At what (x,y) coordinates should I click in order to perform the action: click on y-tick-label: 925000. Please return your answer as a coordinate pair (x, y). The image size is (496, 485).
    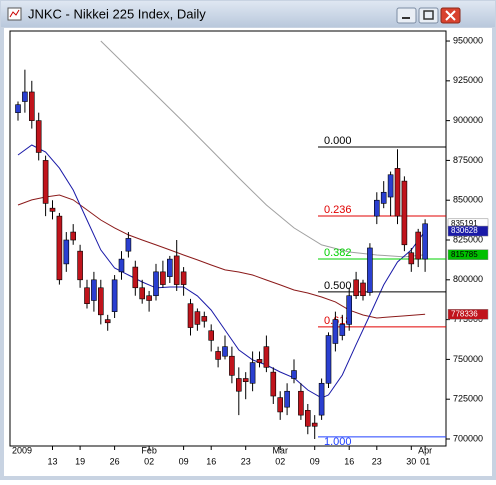
    Looking at the image, I should click on (468, 80).